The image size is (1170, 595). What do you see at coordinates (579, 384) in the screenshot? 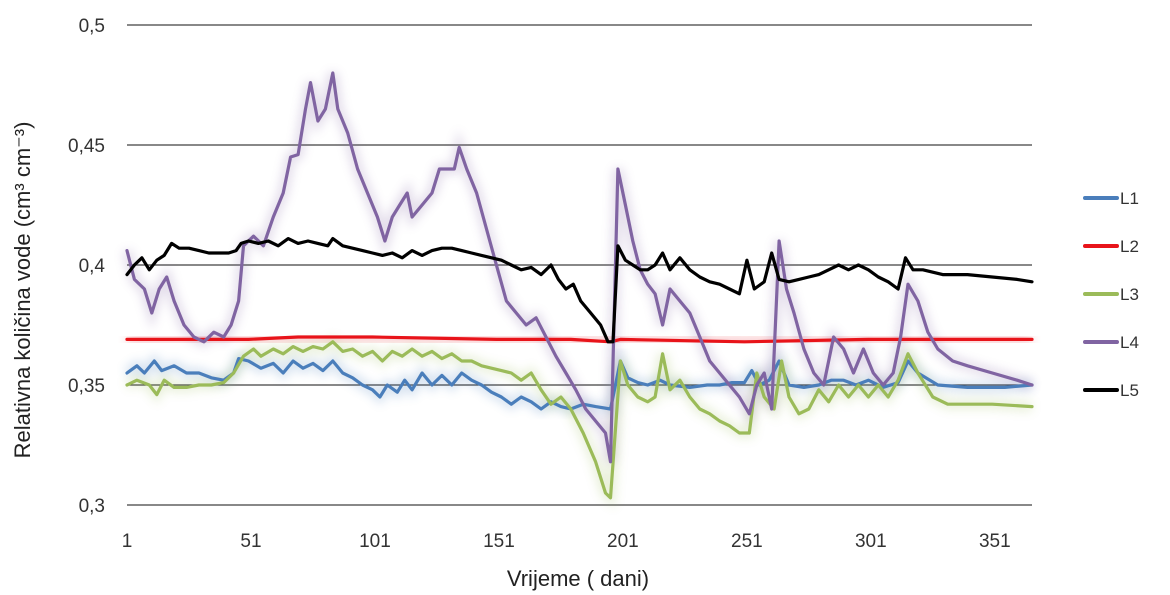
I see `series-line-l1` at bounding box center [579, 384].